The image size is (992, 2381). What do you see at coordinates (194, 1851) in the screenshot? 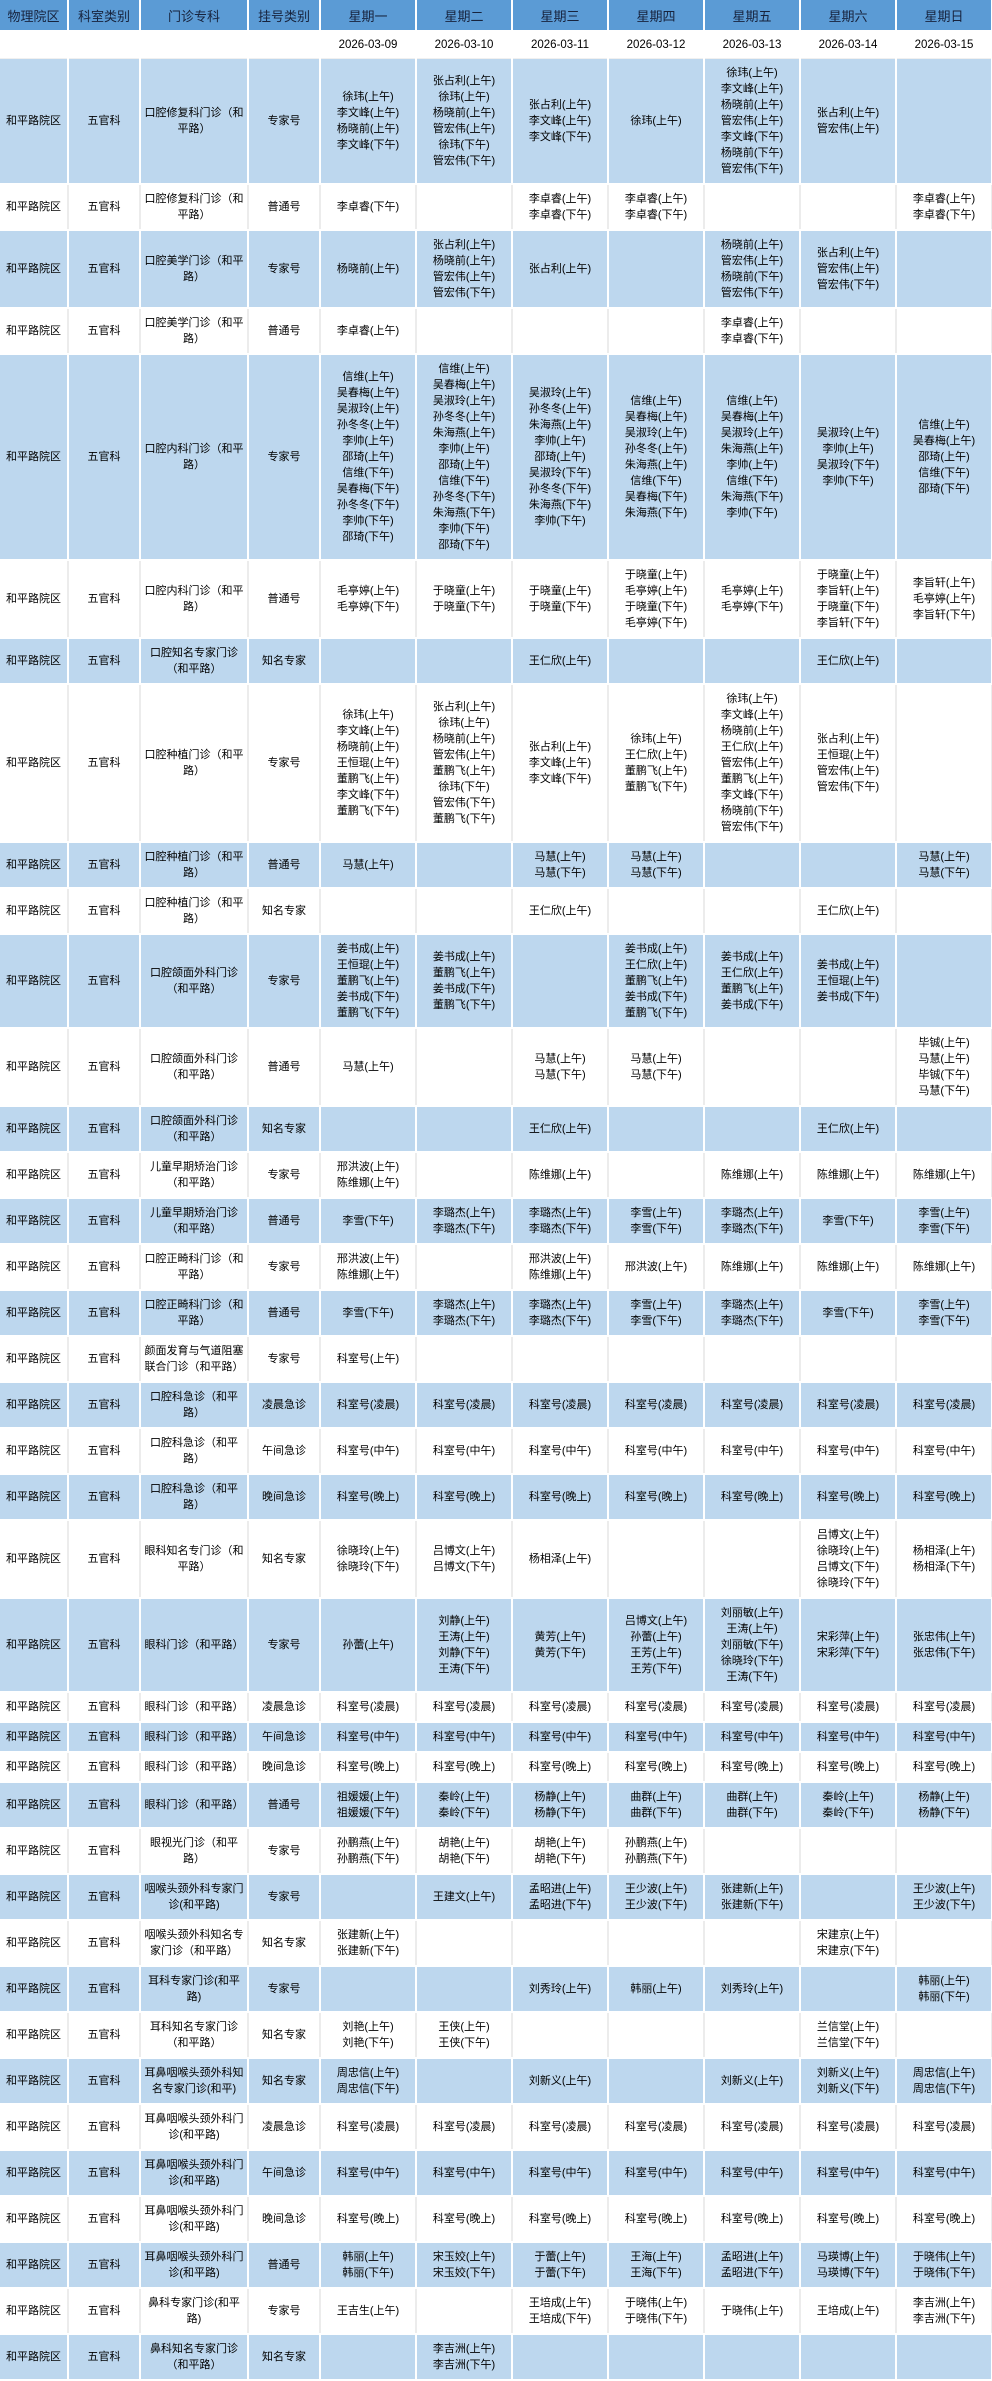
I see `clinic-cell: 眼视光门诊（和平路）` at bounding box center [194, 1851].